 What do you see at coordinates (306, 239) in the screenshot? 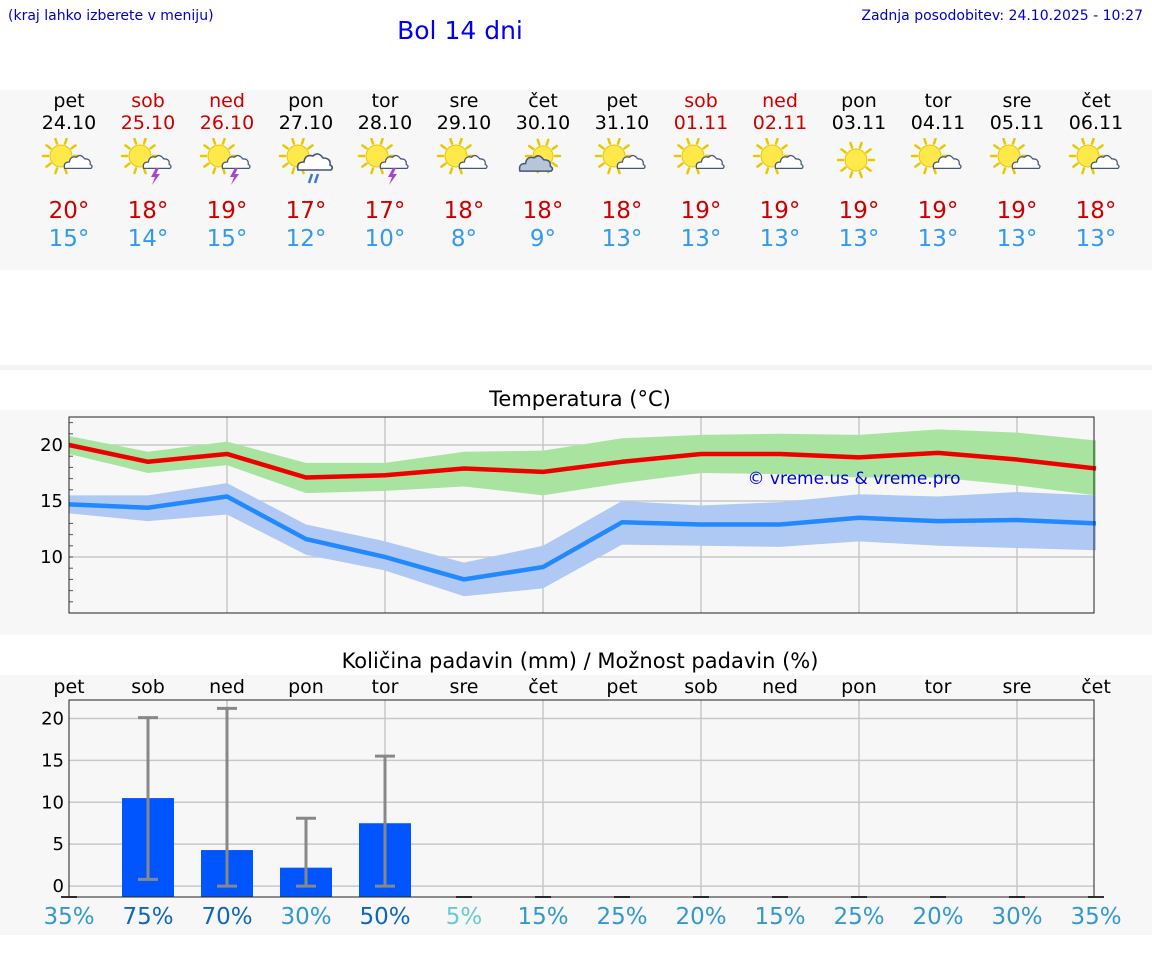
I see `min-temperature: 12°` at bounding box center [306, 239].